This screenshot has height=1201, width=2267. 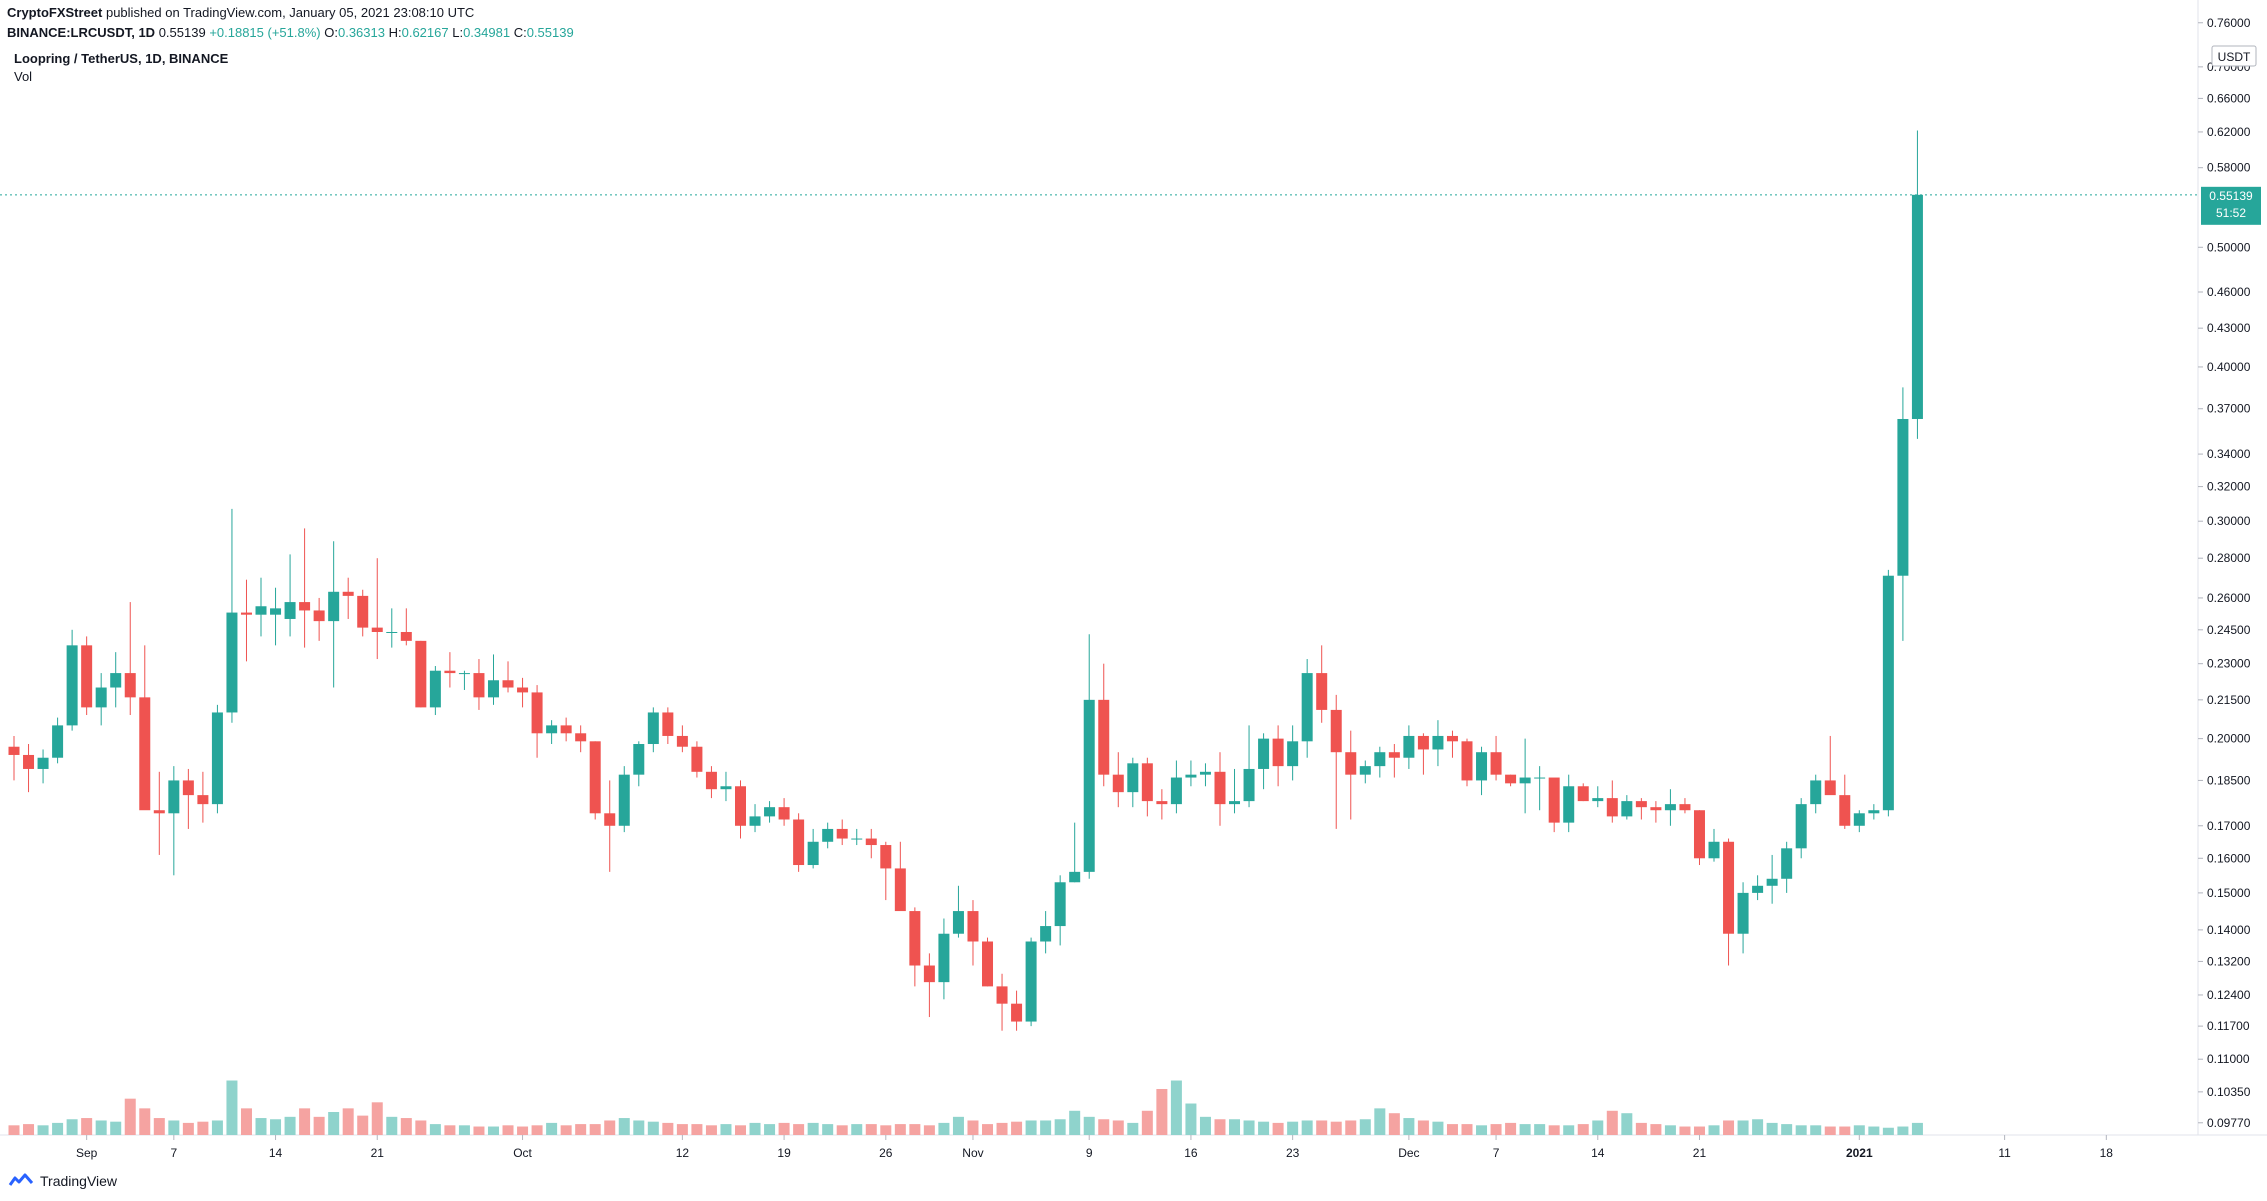 What do you see at coordinates (23, 76) in the screenshot?
I see `volume-legend: Vol` at bounding box center [23, 76].